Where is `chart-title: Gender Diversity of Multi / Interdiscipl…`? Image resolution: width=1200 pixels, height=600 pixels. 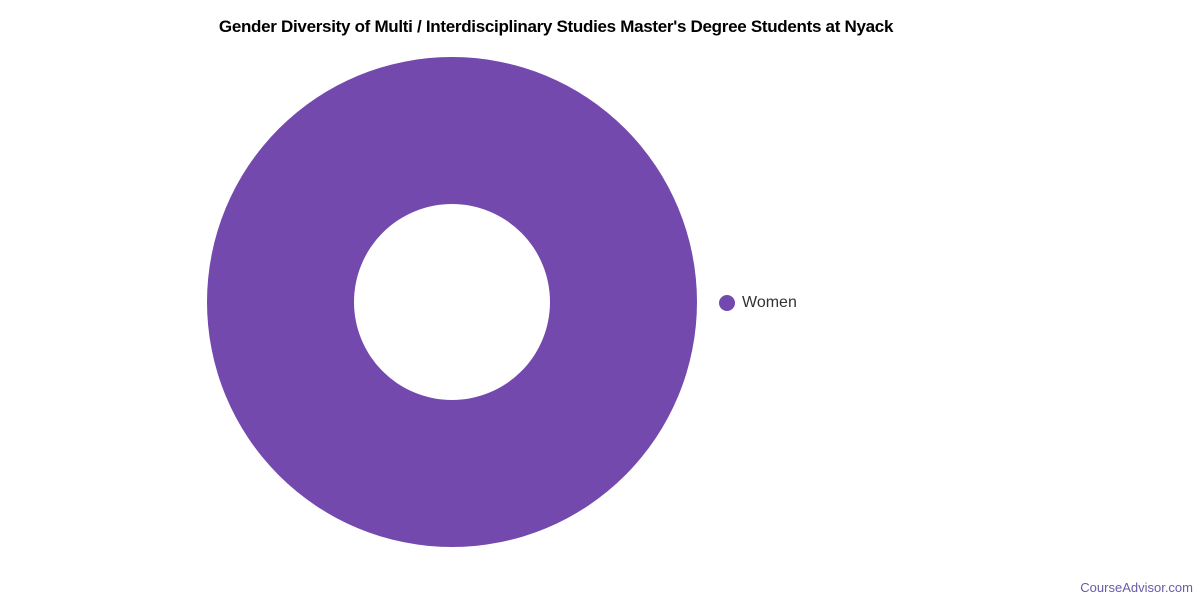
chart-title: Gender Diversity of Multi / Interdiscipl… is located at coordinates (556, 26).